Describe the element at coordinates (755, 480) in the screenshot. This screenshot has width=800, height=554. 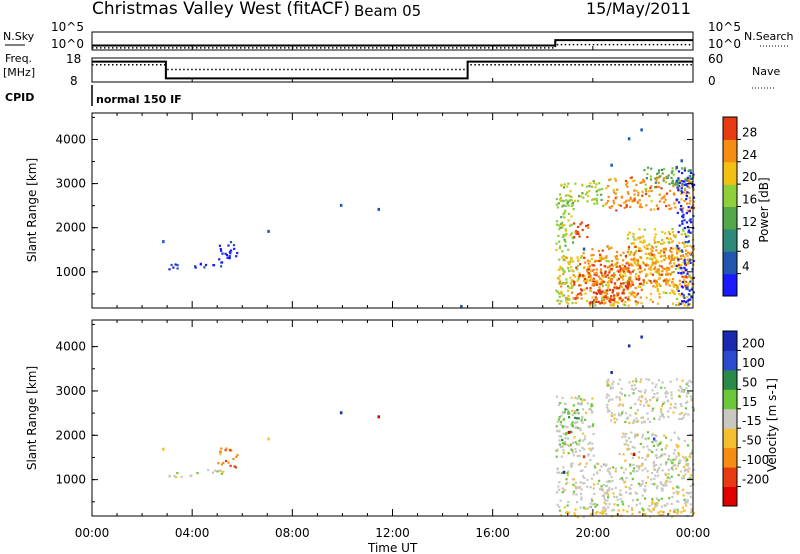
I see `colorbar-tick-label: -200` at that location.